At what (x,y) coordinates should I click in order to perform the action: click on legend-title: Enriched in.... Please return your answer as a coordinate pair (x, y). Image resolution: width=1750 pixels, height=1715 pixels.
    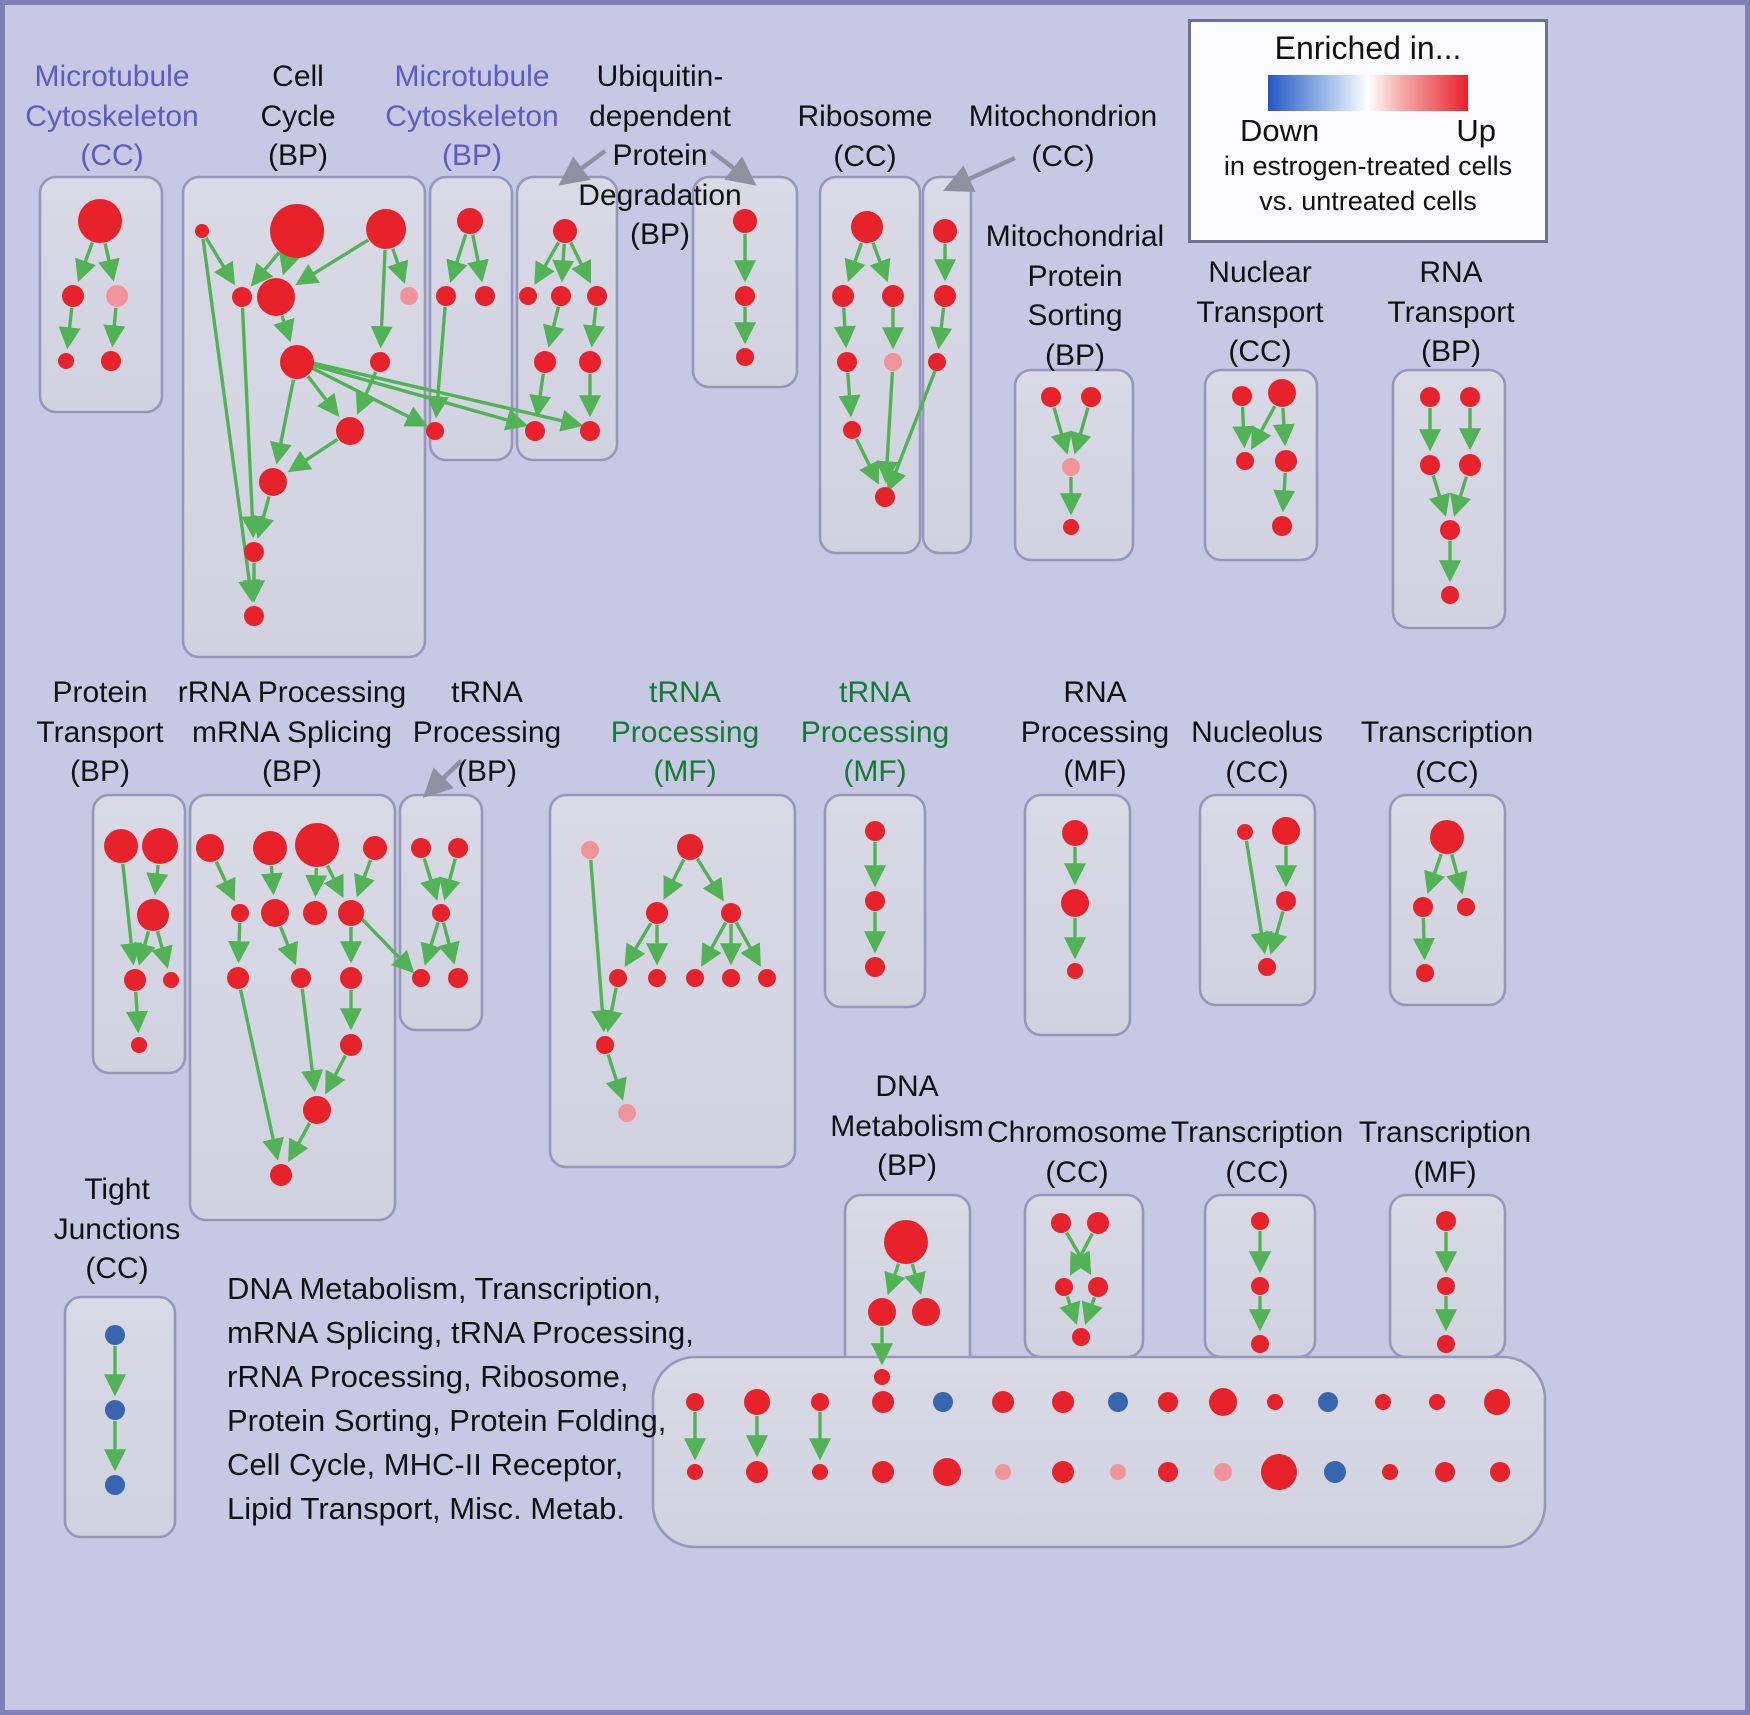
    Looking at the image, I should click on (1368, 48).